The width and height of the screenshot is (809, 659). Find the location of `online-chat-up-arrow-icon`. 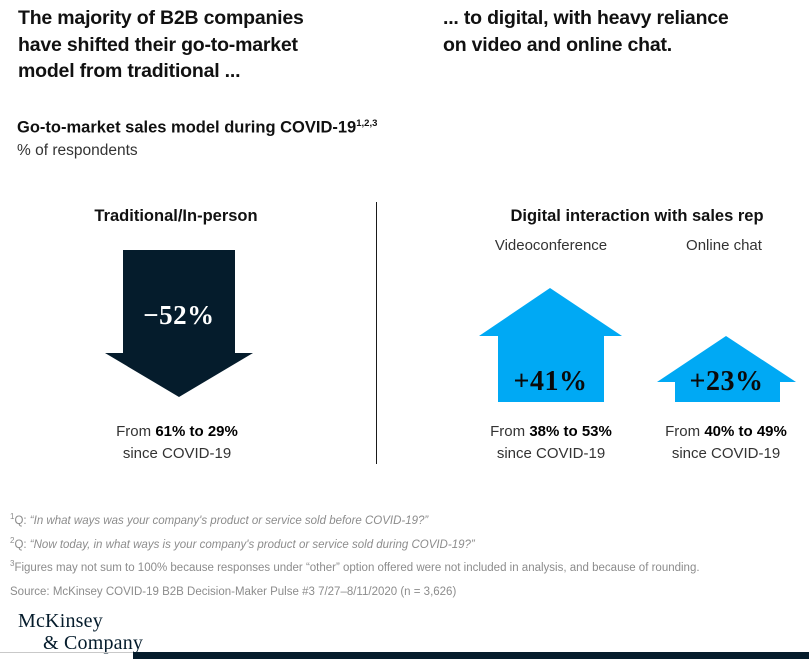

online-chat-up-arrow-icon is located at coordinates (726, 369).